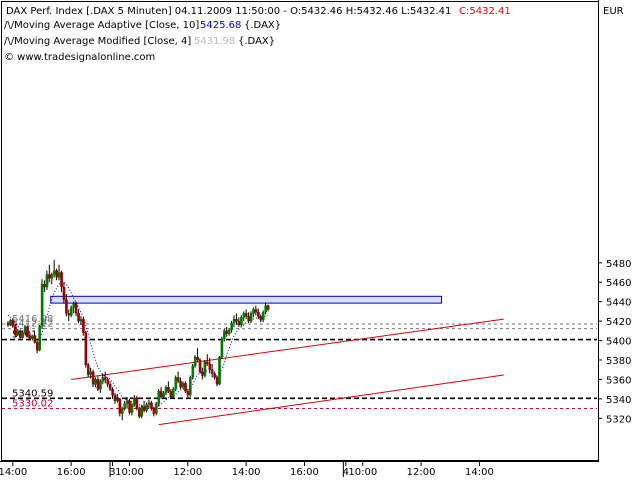  What do you see at coordinates (618, 380) in the screenshot?
I see `price-tick-label: 5360` at bounding box center [618, 380].